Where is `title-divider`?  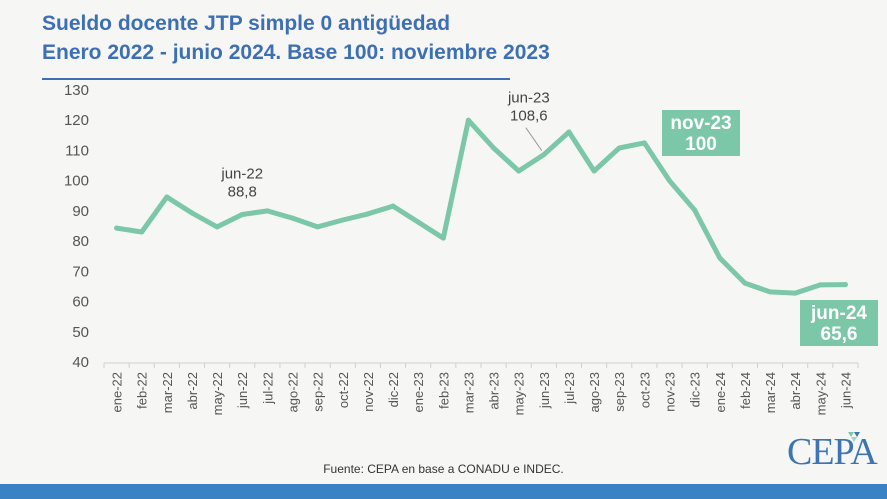 title-divider is located at coordinates (276, 79).